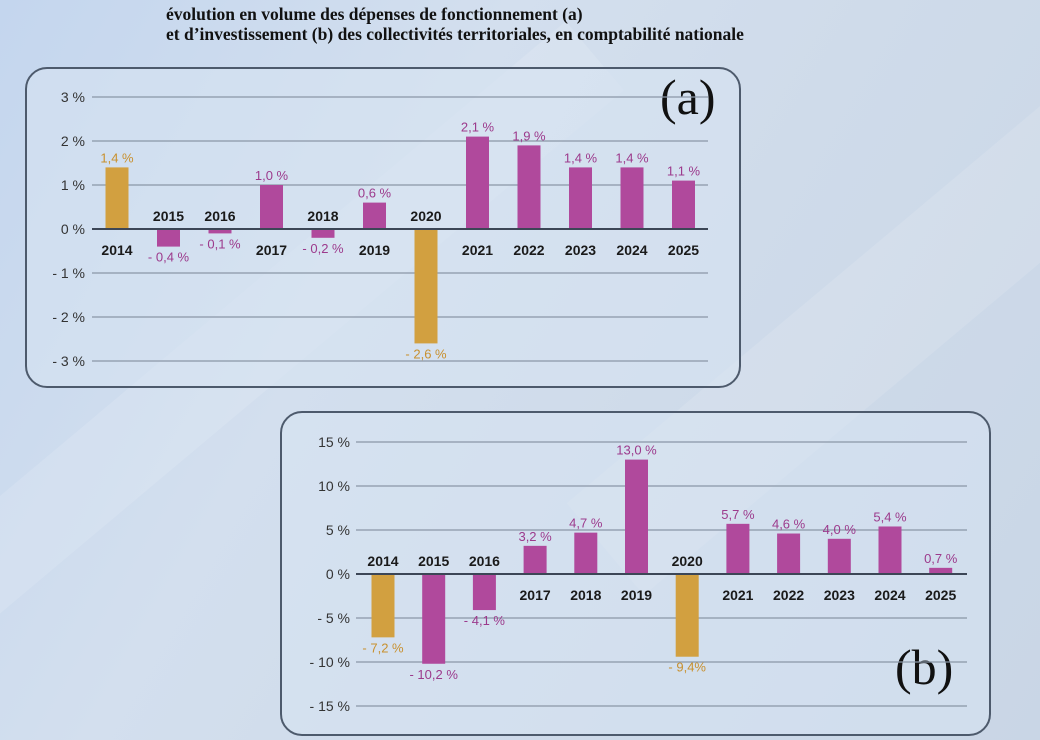  Describe the element at coordinates (375, 193) in the screenshot. I see `value-label: 0,6 %` at that location.